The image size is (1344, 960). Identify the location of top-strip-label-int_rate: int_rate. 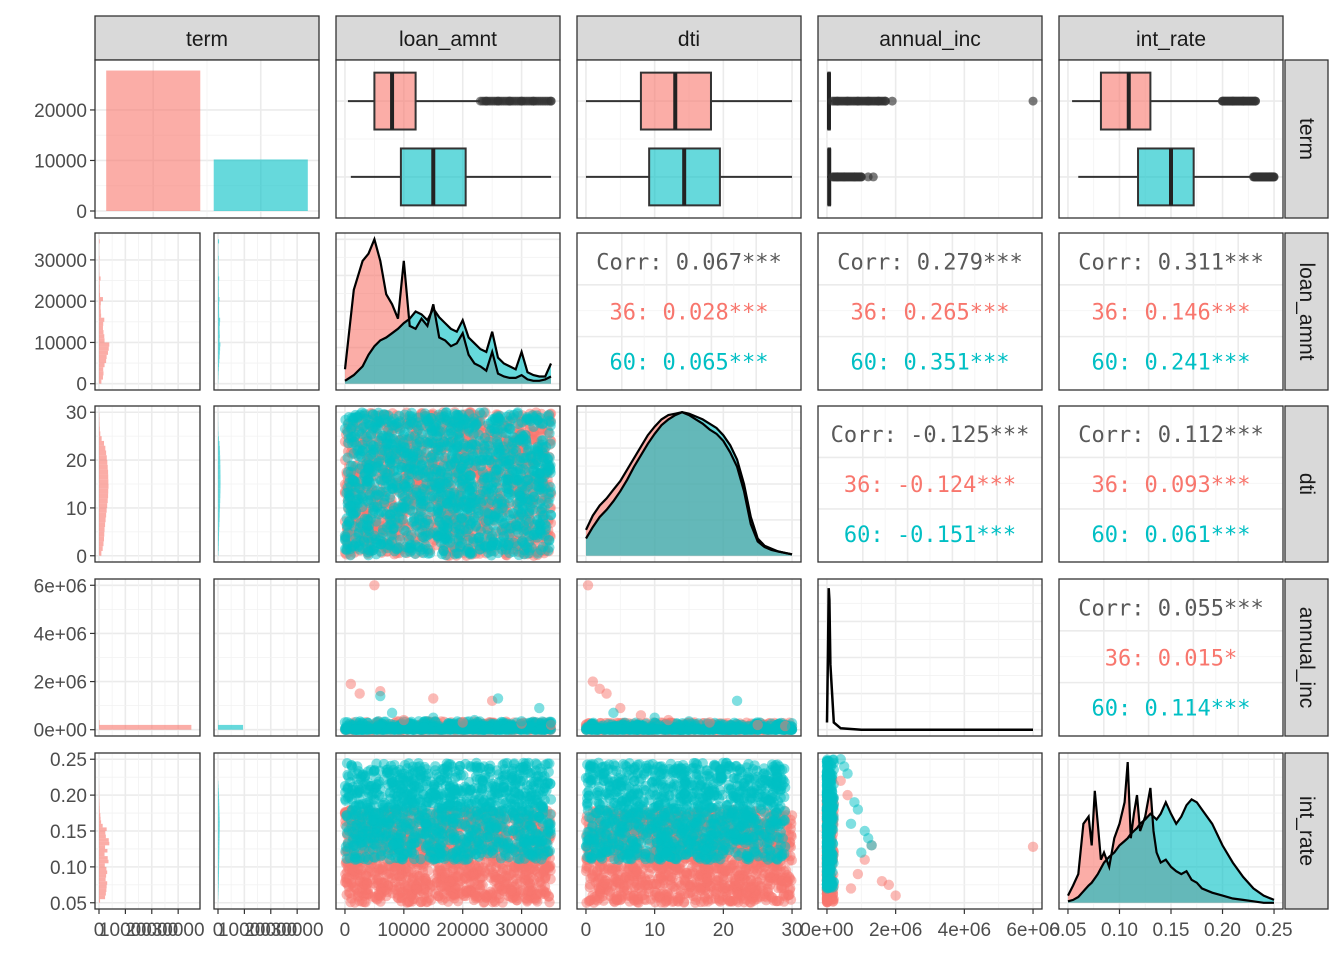
(1171, 39).